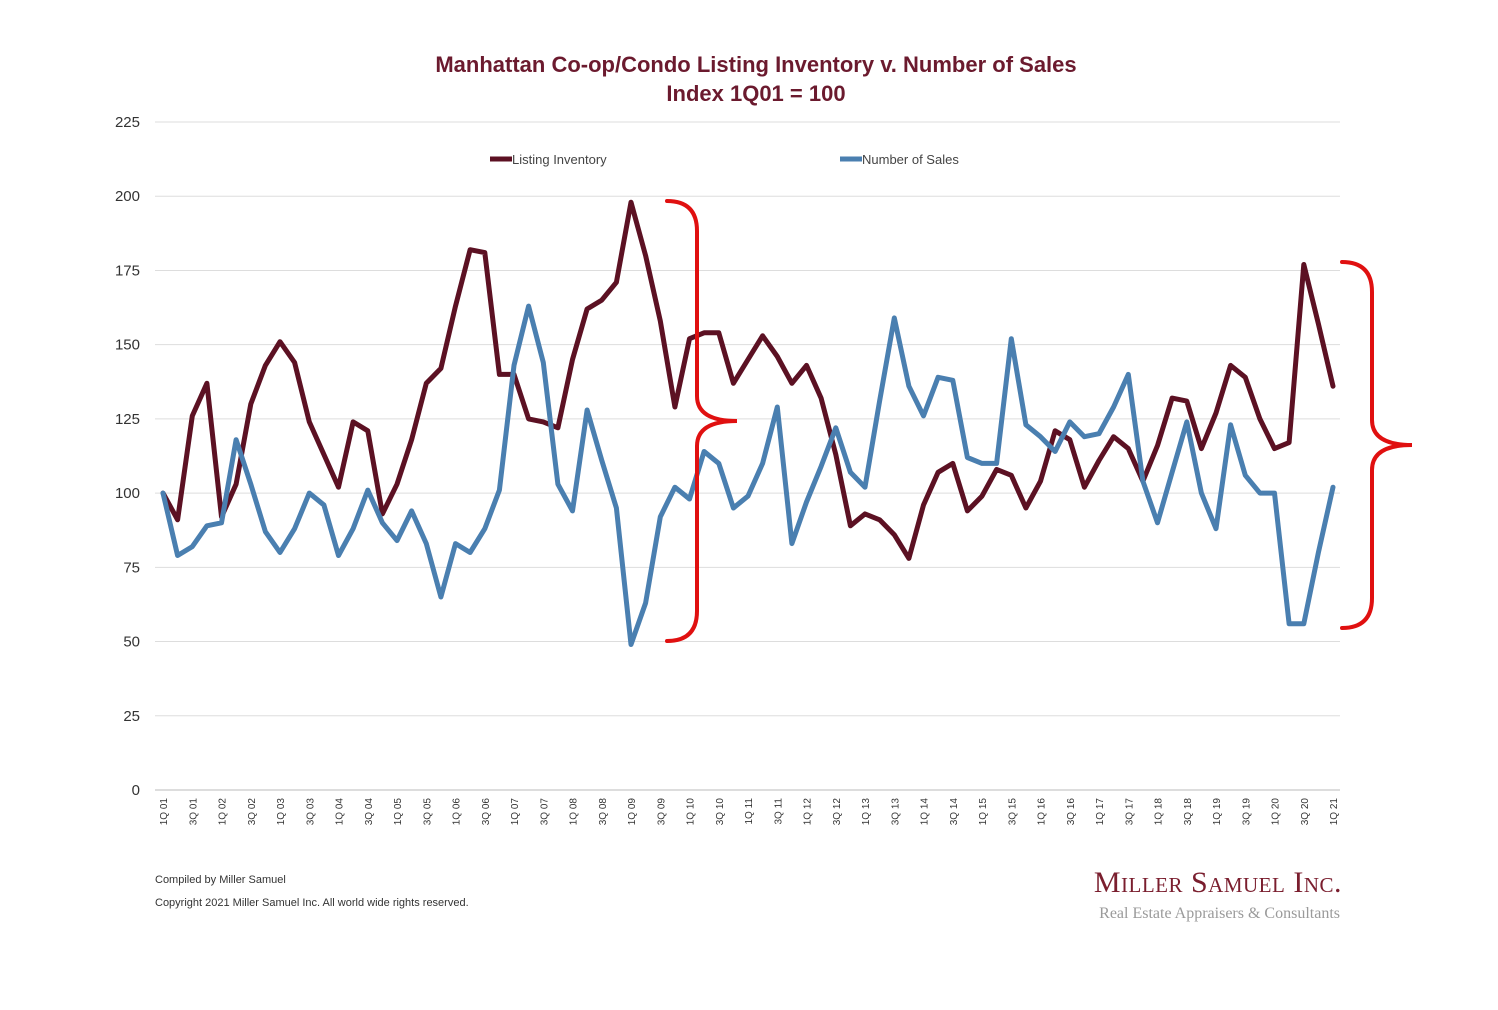 This screenshot has height=1010, width=1498. Describe the element at coordinates (131, 567) in the screenshot. I see `y-tick-label: 75` at that location.